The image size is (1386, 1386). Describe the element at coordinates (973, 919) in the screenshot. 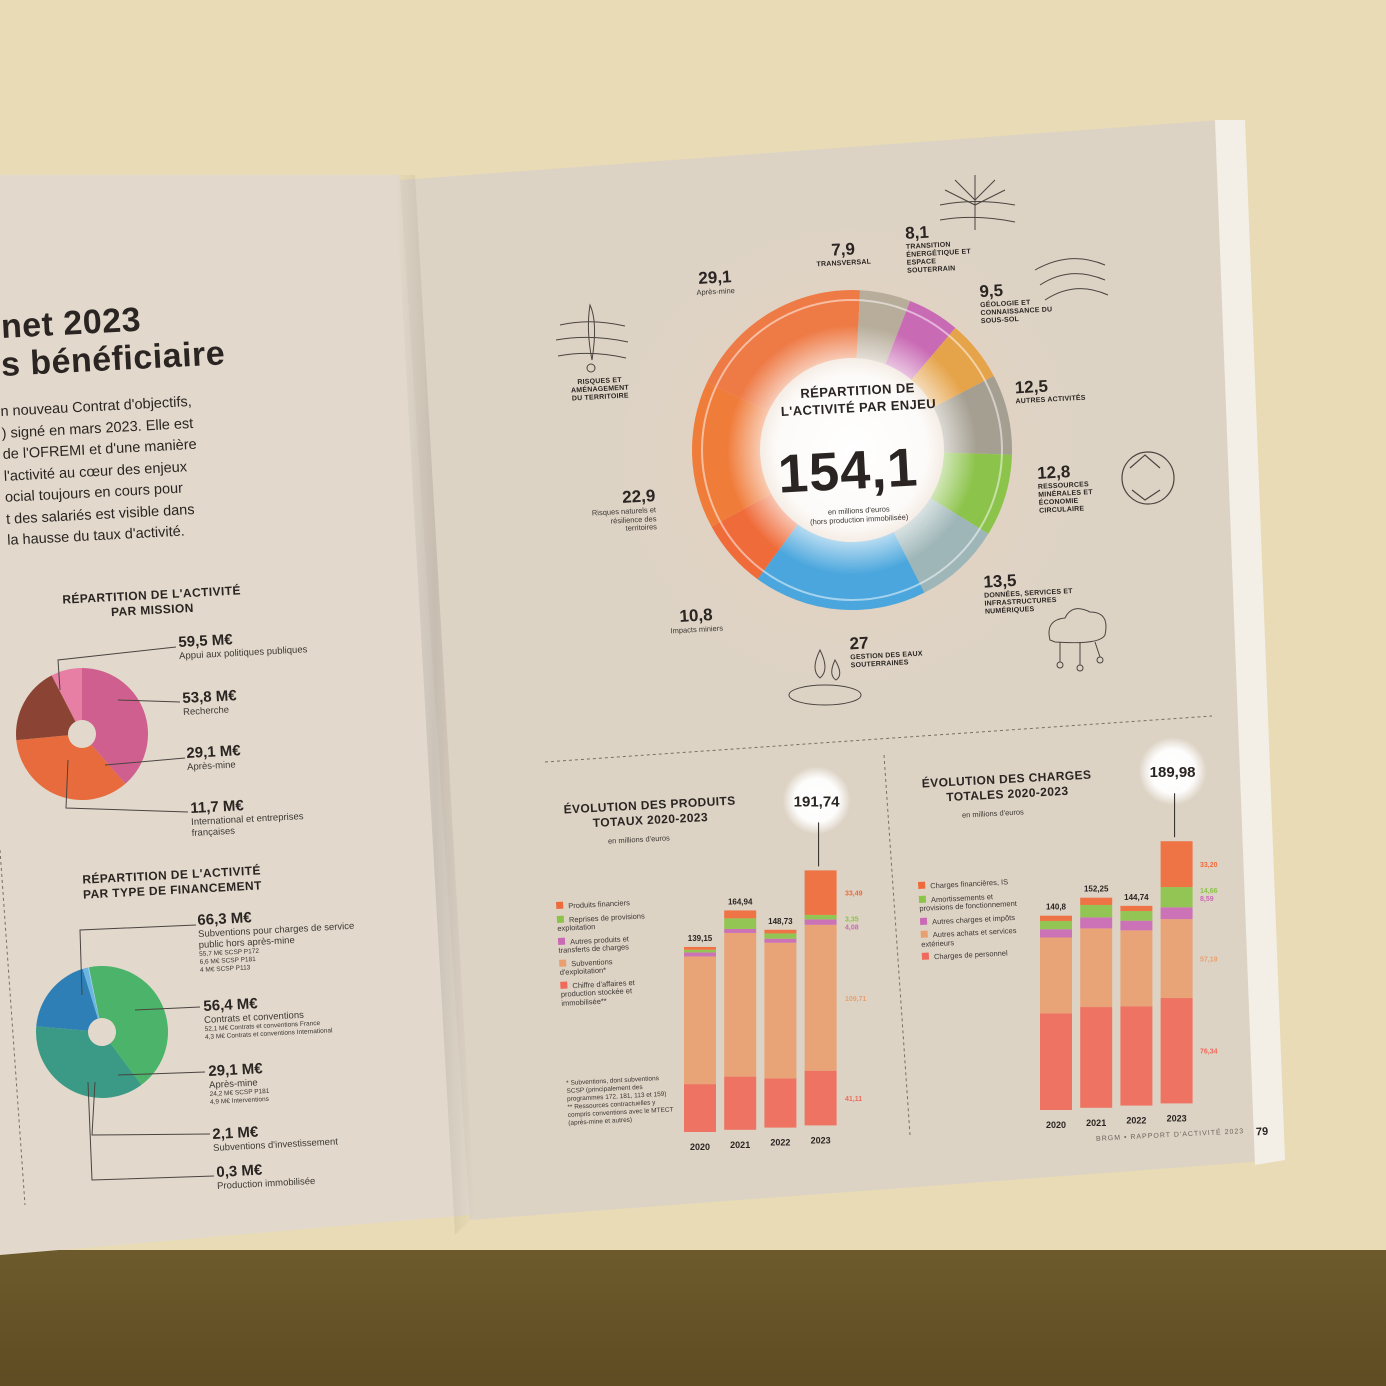

I see `legend-text: Autres charges et impôts` at that location.